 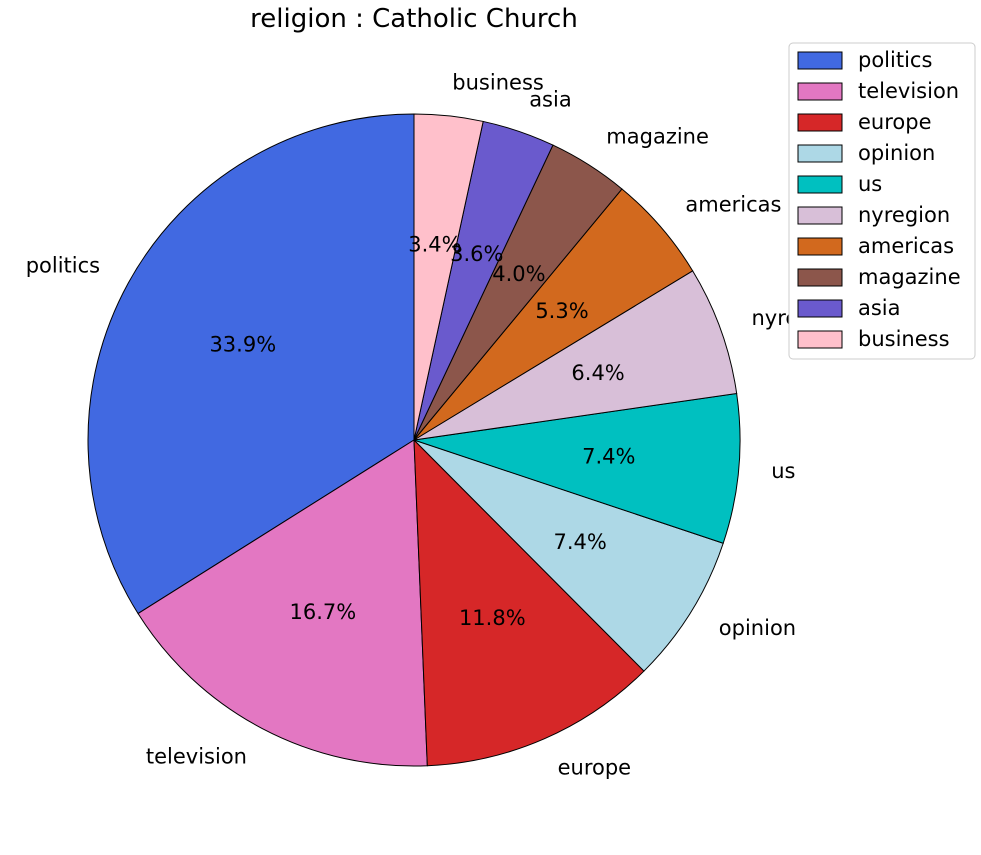 What do you see at coordinates (476, 254) in the screenshot?
I see `slice-percent-asia: 3.6%` at bounding box center [476, 254].